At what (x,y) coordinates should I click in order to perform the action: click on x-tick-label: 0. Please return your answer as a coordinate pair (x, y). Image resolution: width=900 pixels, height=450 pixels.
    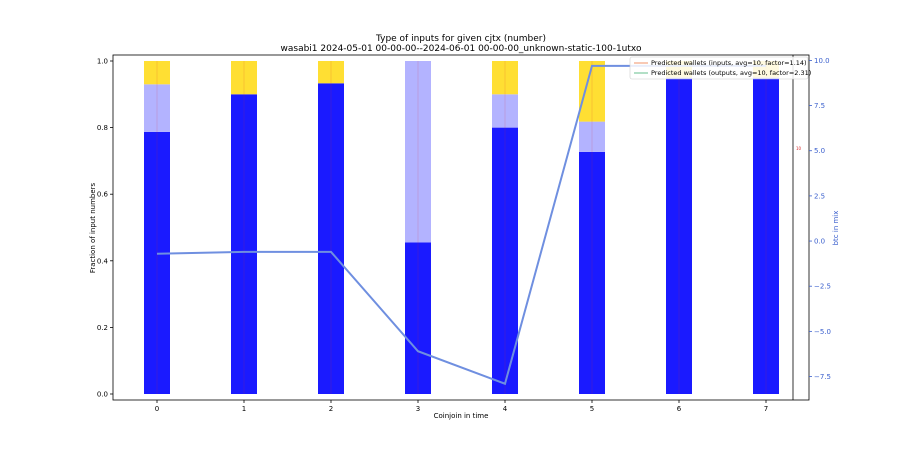
    Looking at the image, I should click on (157, 409).